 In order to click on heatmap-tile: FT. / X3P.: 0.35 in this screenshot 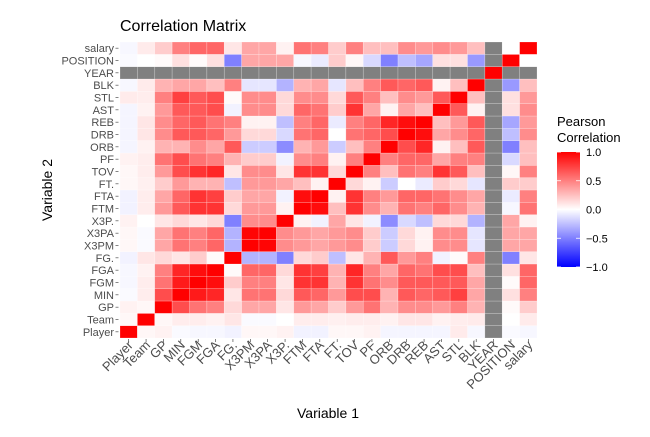, I will do `click(337, 221)`.